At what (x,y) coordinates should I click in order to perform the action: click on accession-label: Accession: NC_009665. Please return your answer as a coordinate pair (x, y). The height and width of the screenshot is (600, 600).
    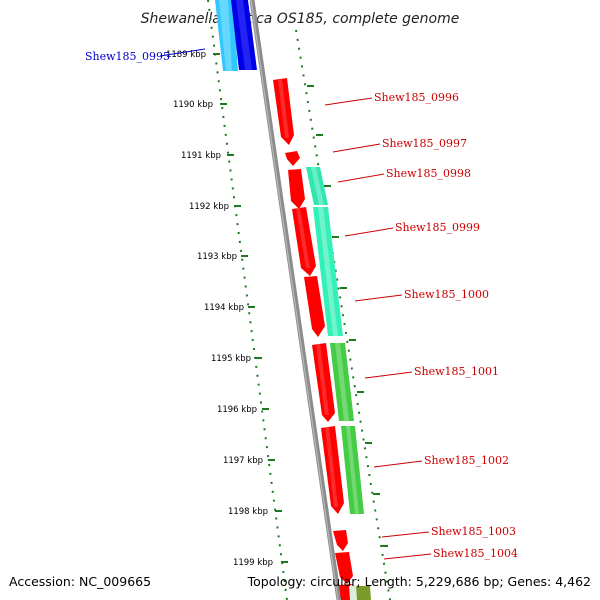
    Looking at the image, I should click on (80, 581).